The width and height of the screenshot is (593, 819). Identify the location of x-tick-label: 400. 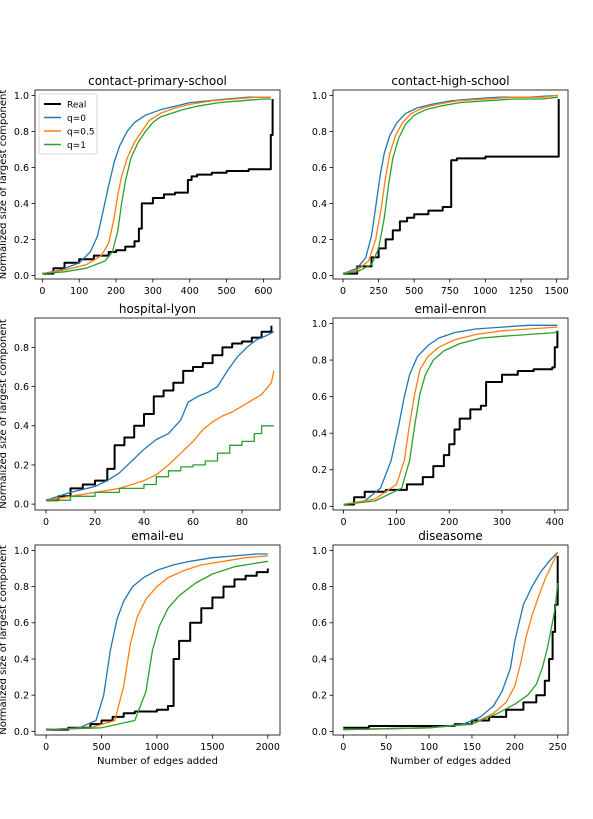
(190, 291).